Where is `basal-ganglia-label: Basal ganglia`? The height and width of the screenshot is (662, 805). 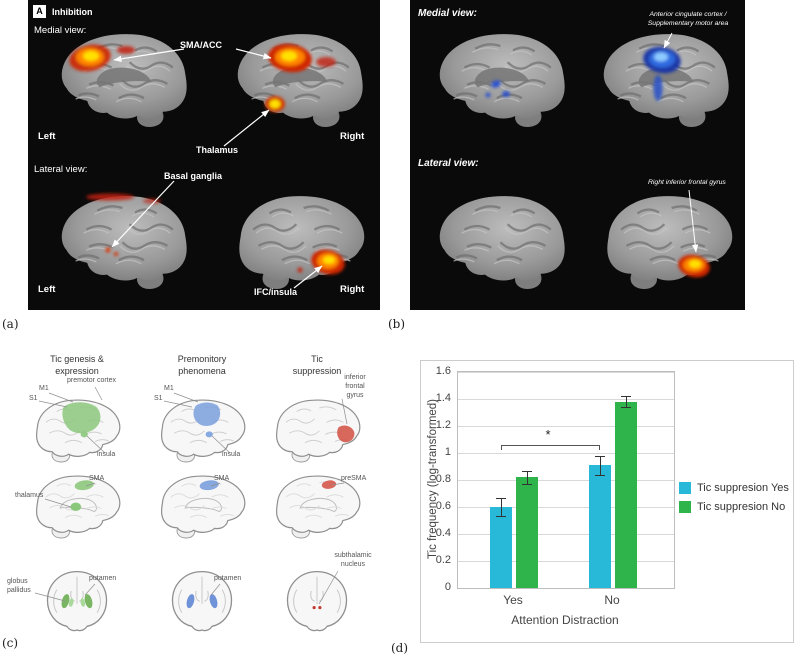 basal-ganglia-label: Basal ganglia is located at coordinates (193, 176).